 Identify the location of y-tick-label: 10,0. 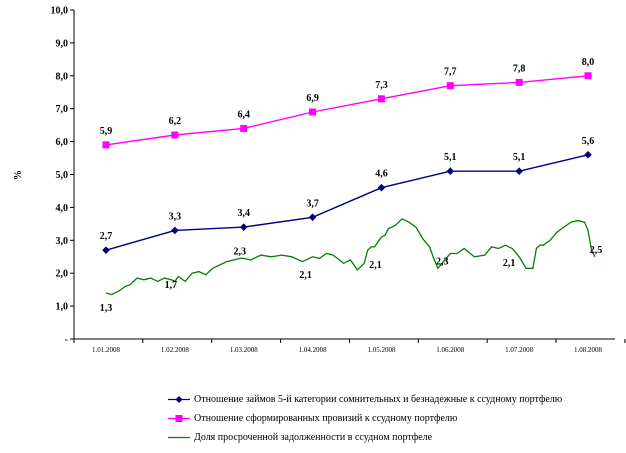
(60, 11).